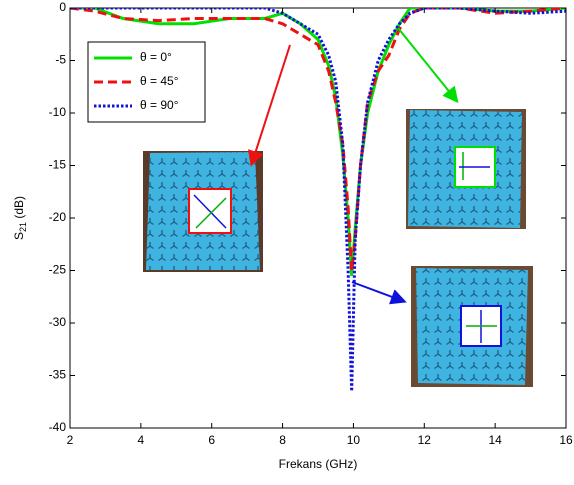 This screenshot has height=485, width=574. What do you see at coordinates (19, 209) in the screenshot?
I see `y-label-unit: (dB)` at bounding box center [19, 209].